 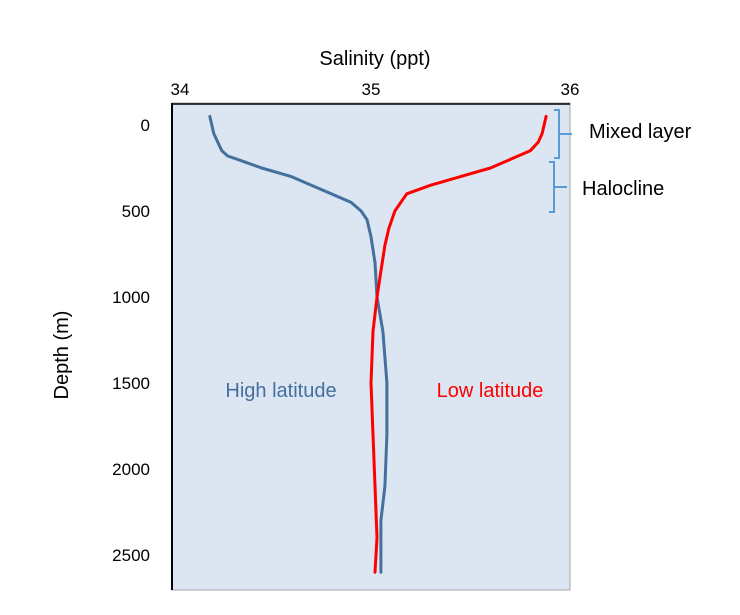 What do you see at coordinates (623, 189) in the screenshot?
I see `halocline-label: Halocline` at bounding box center [623, 189].